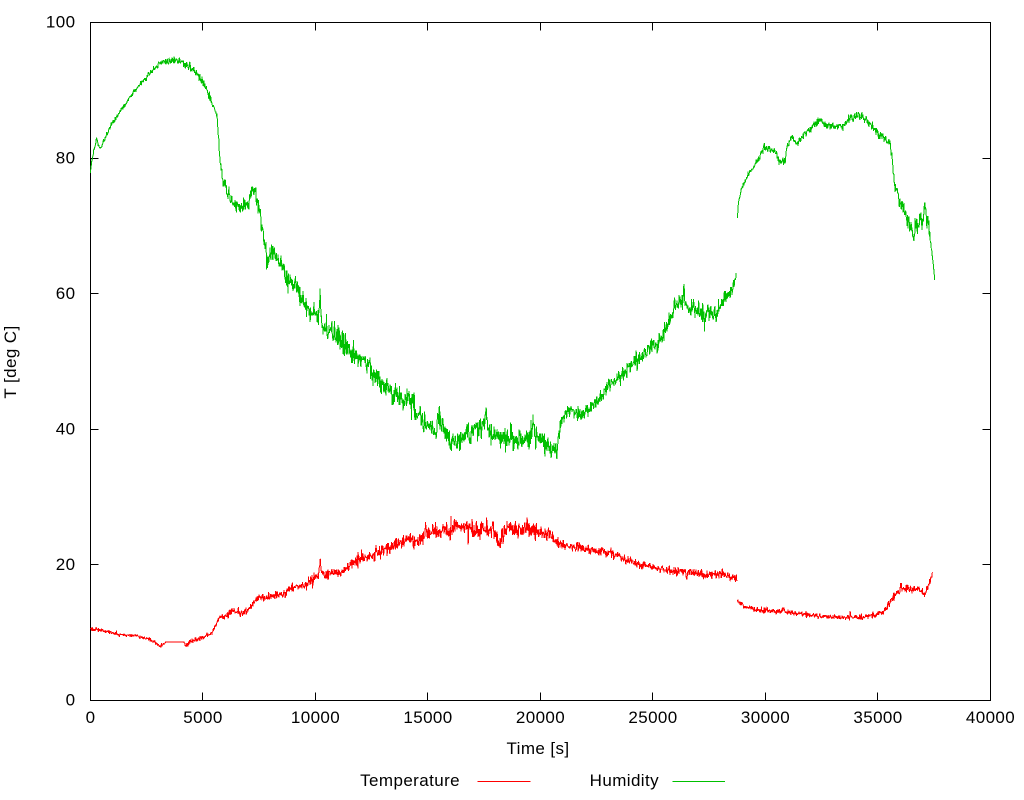  What do you see at coordinates (66, 429) in the screenshot?
I see `svg-text: 40` at bounding box center [66, 429].